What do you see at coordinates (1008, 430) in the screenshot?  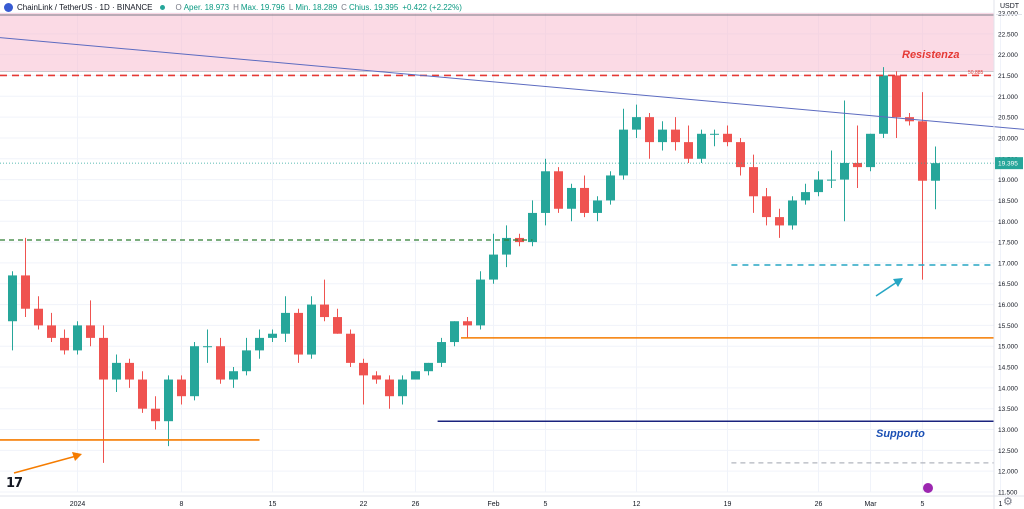 I see `y-tick-label: 13.000` at bounding box center [1008, 430].